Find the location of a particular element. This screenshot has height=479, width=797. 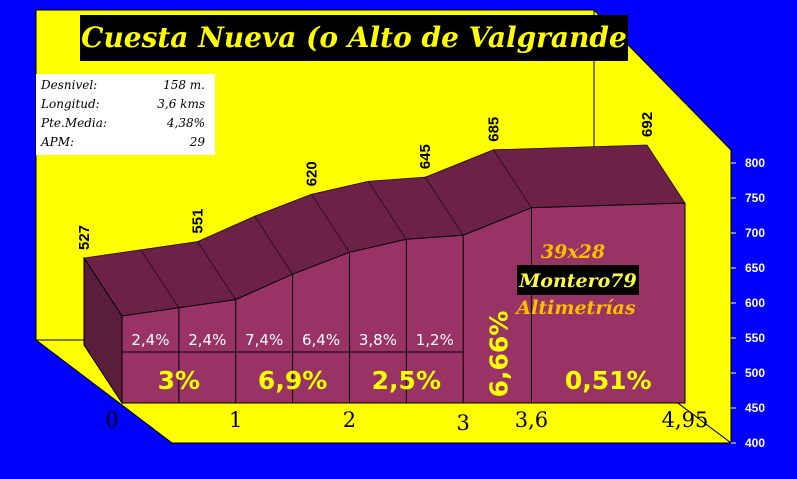

watermark-brand: Altimetrías is located at coordinates (574, 308).